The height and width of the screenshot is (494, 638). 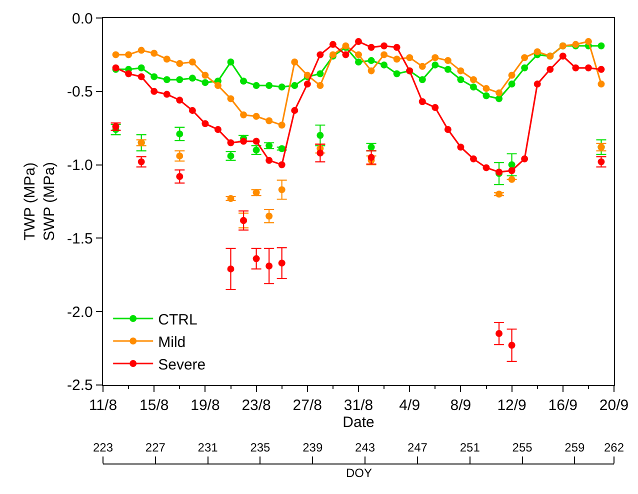 What do you see at coordinates (103, 405) in the screenshot?
I see `x-tick-label: 11/8` at bounding box center [103, 405].